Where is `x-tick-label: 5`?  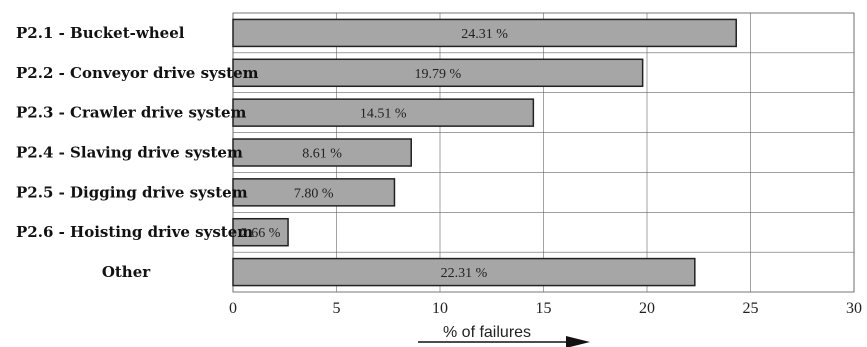
x-tick-label: 5 is located at coordinates (337, 308).